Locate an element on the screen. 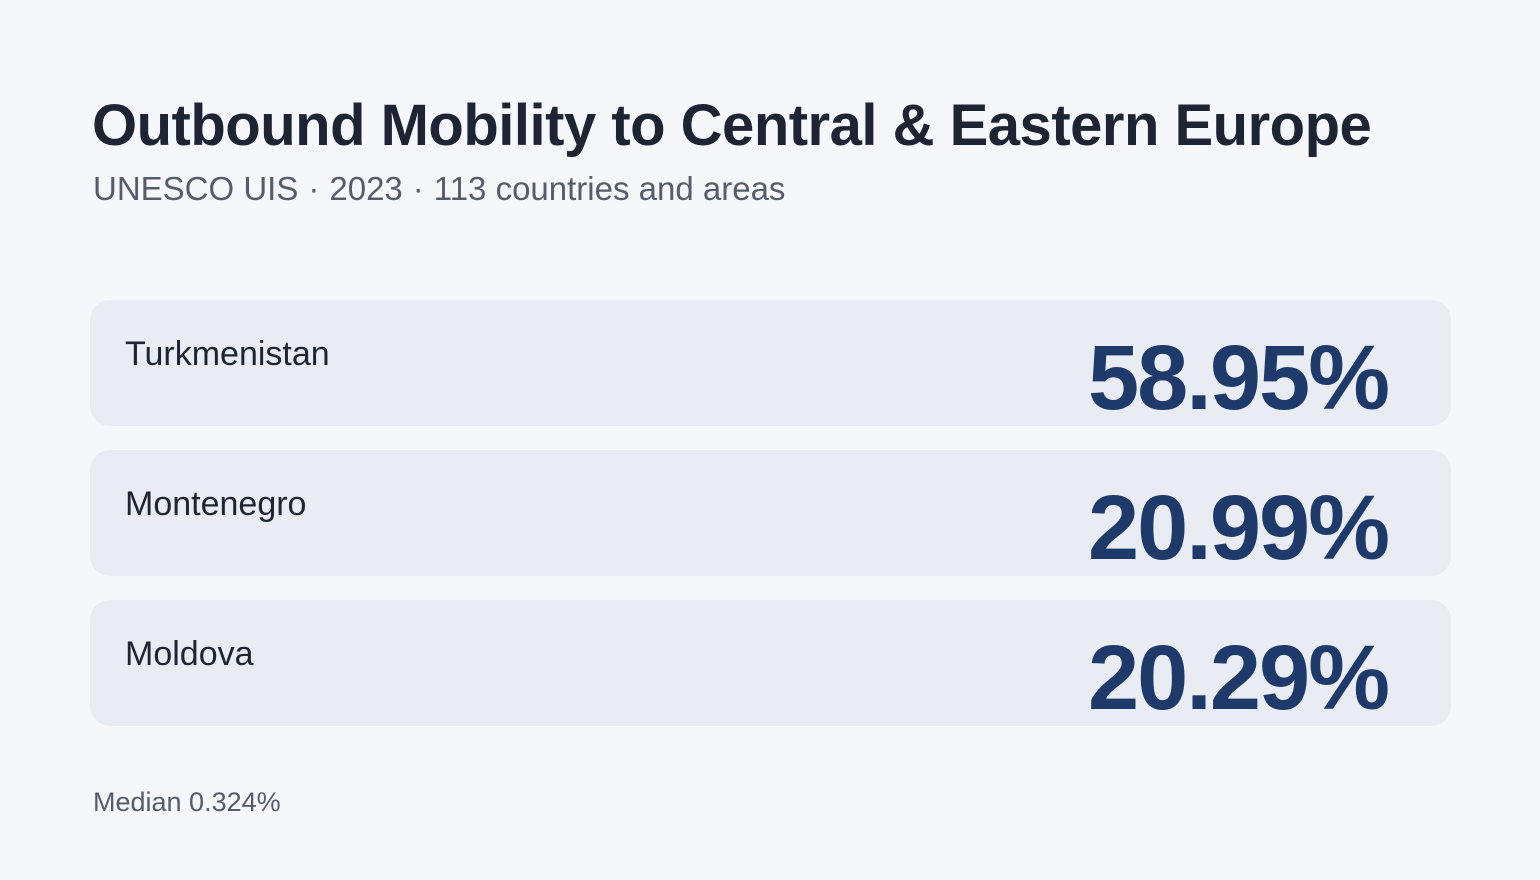  ranking-row: Montenegro 20.99% is located at coordinates (770, 513).